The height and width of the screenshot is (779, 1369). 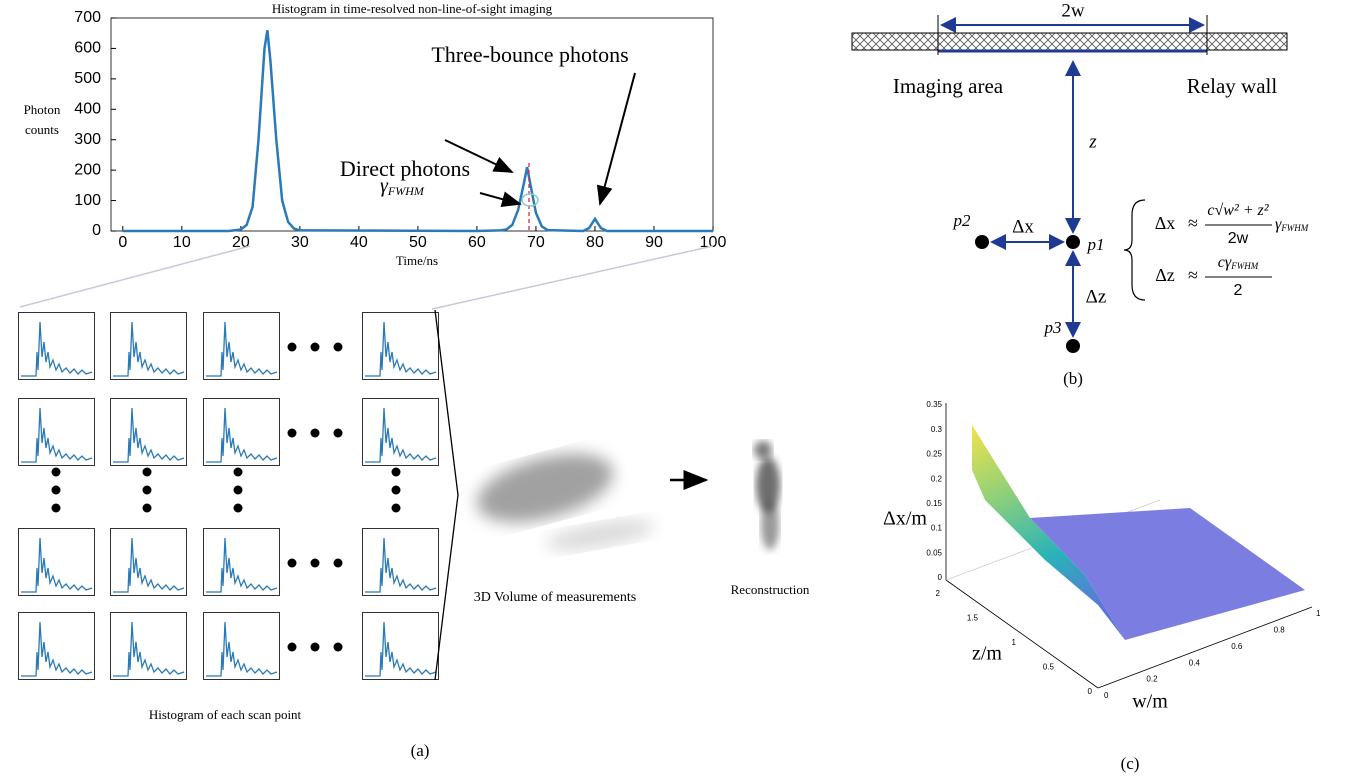 What do you see at coordinates (87, 78) in the screenshot?
I see `y-tick-label: 500` at bounding box center [87, 78].